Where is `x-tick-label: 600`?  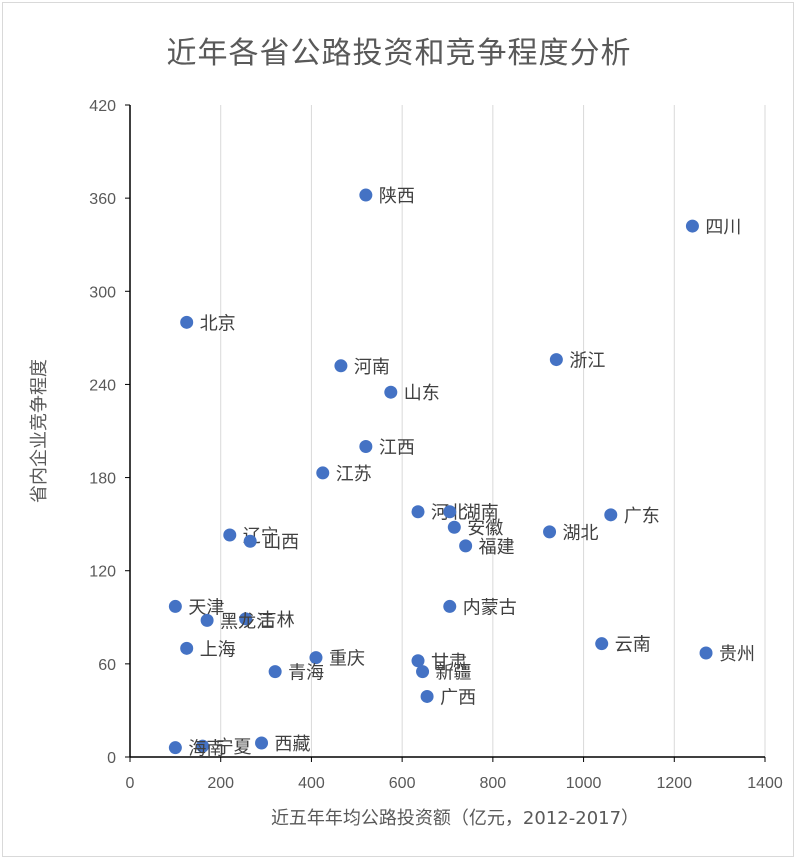 x-tick-label: 600 is located at coordinates (402, 783).